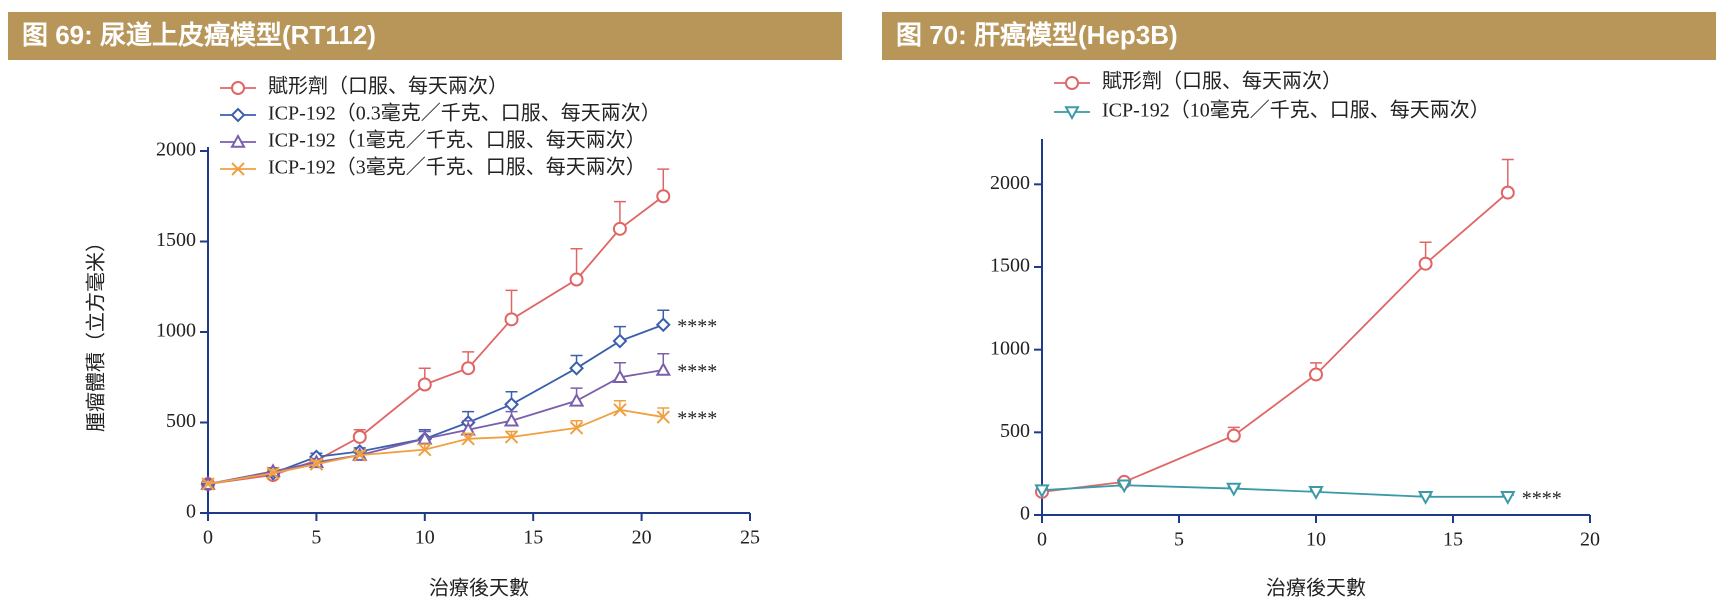  I want to click on legend-label: ICP-192（1毫克／千克、口服、每天兩次）, so click(457, 140).